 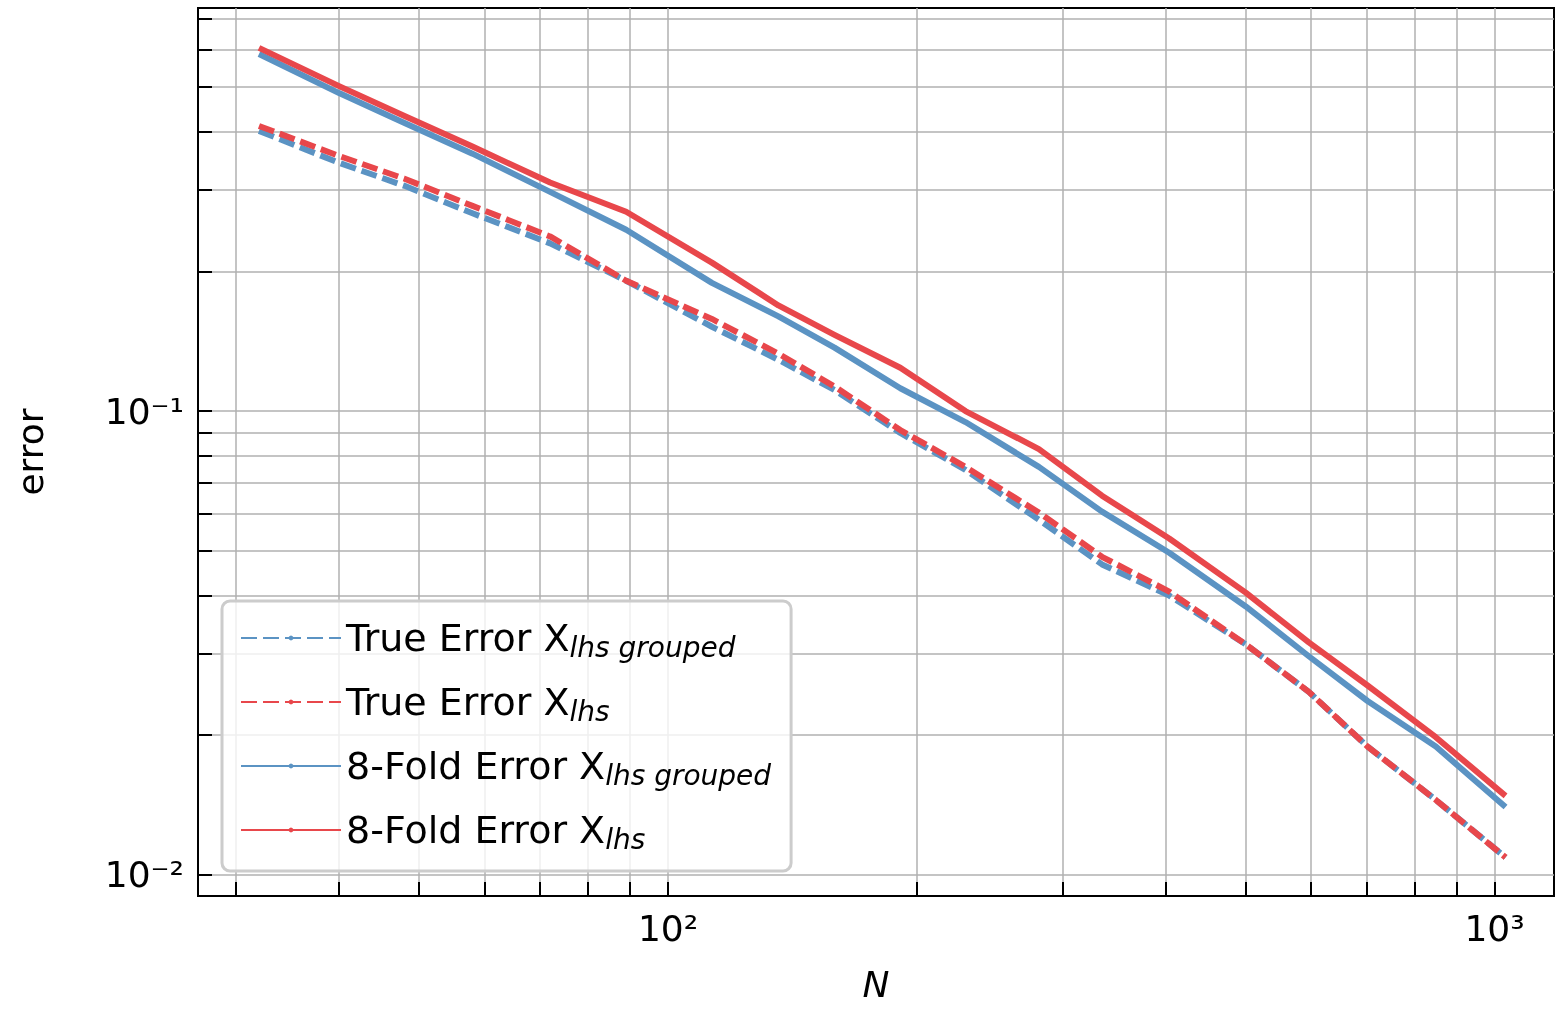 What do you see at coordinates (30, 452) in the screenshot?
I see `y-axis-title: error` at bounding box center [30, 452].